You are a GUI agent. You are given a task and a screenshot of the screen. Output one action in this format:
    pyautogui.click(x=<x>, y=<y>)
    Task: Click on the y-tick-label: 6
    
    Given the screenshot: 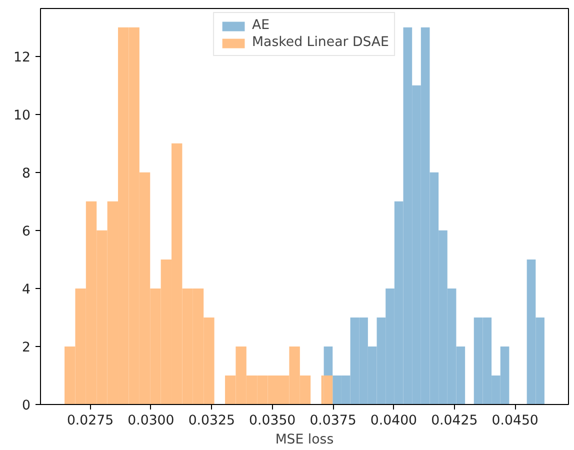 What is the action you would take?
    pyautogui.click(x=26, y=232)
    